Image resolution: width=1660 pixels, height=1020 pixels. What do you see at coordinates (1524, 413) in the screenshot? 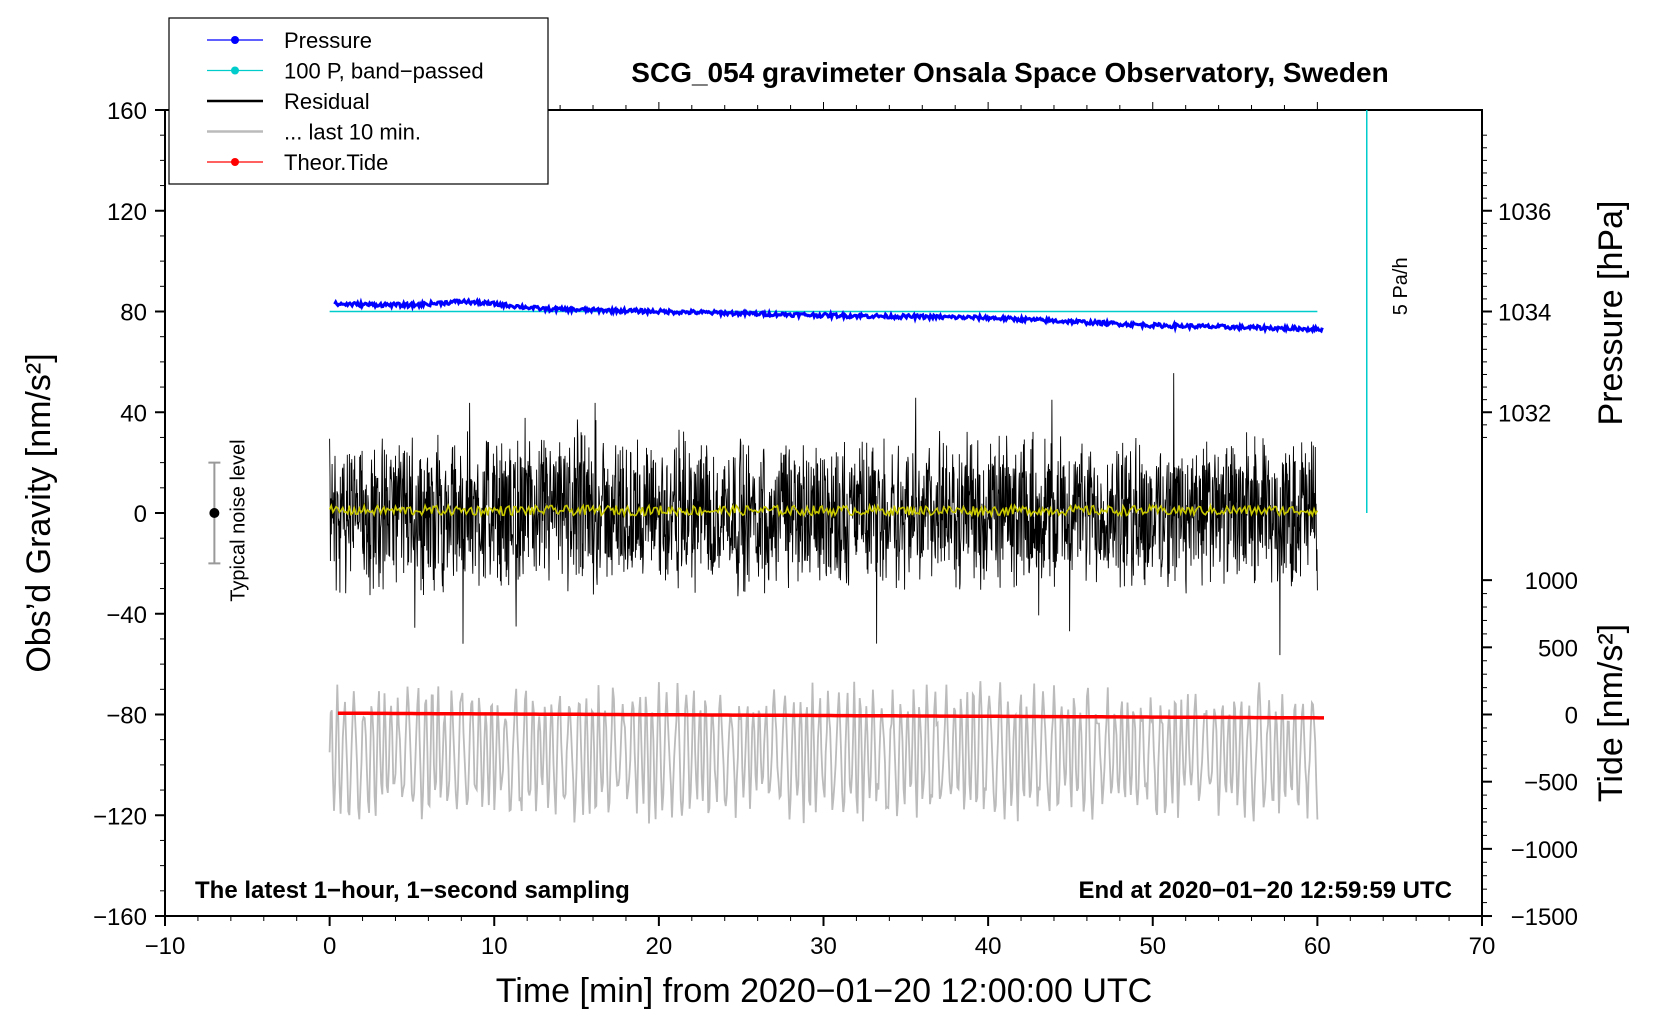
I see `pressure-tick-label: 1032` at bounding box center [1524, 413].